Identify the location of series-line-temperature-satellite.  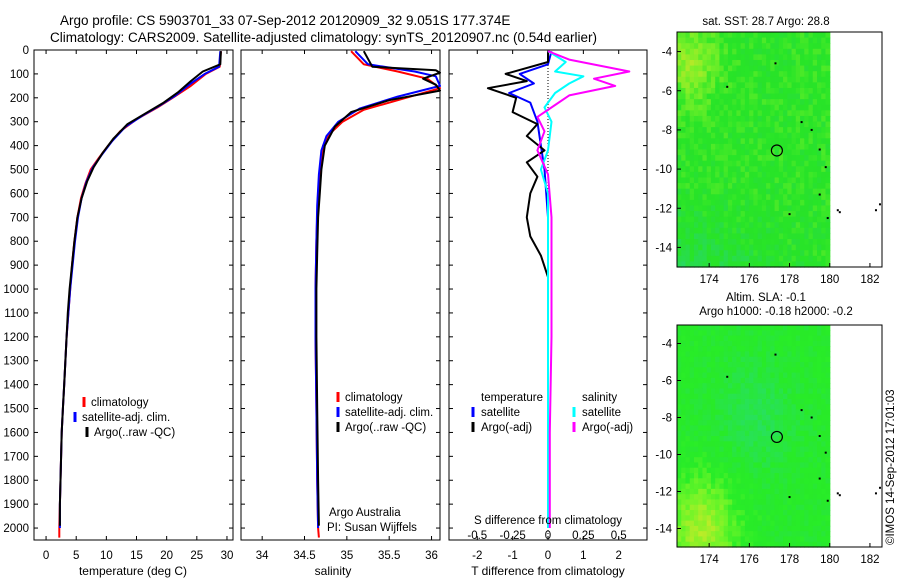
(530, 289).